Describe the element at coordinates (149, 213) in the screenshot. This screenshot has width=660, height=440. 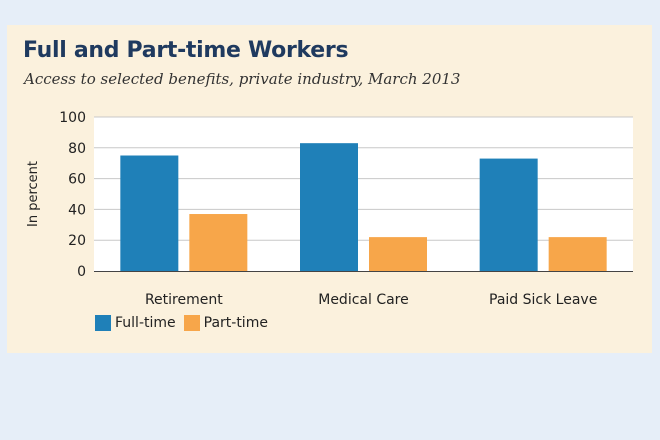
I see `bar-full-time-retirement` at that location.